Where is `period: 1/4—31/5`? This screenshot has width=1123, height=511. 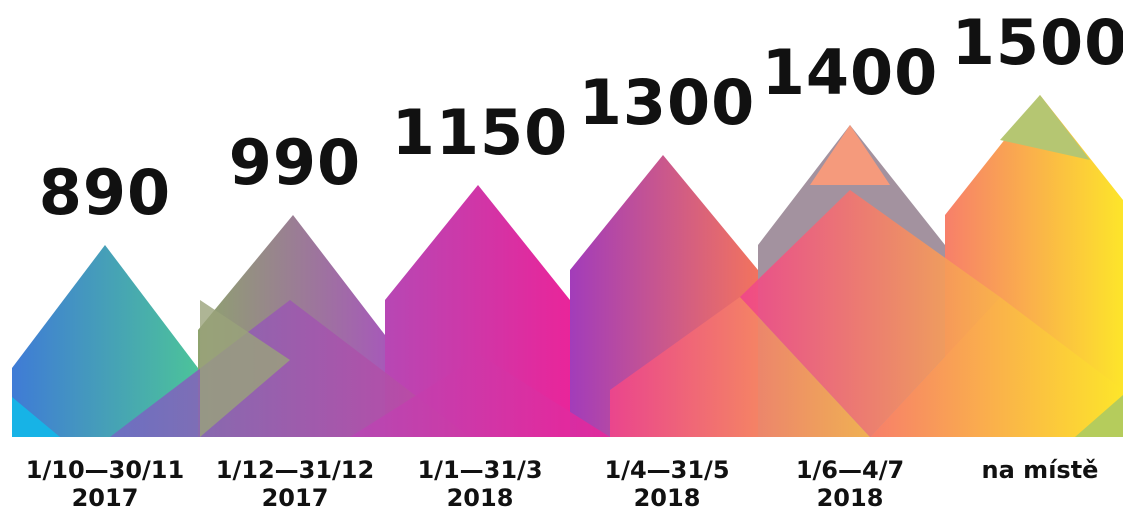
period: 1/4—31/5 is located at coordinates (666, 470).